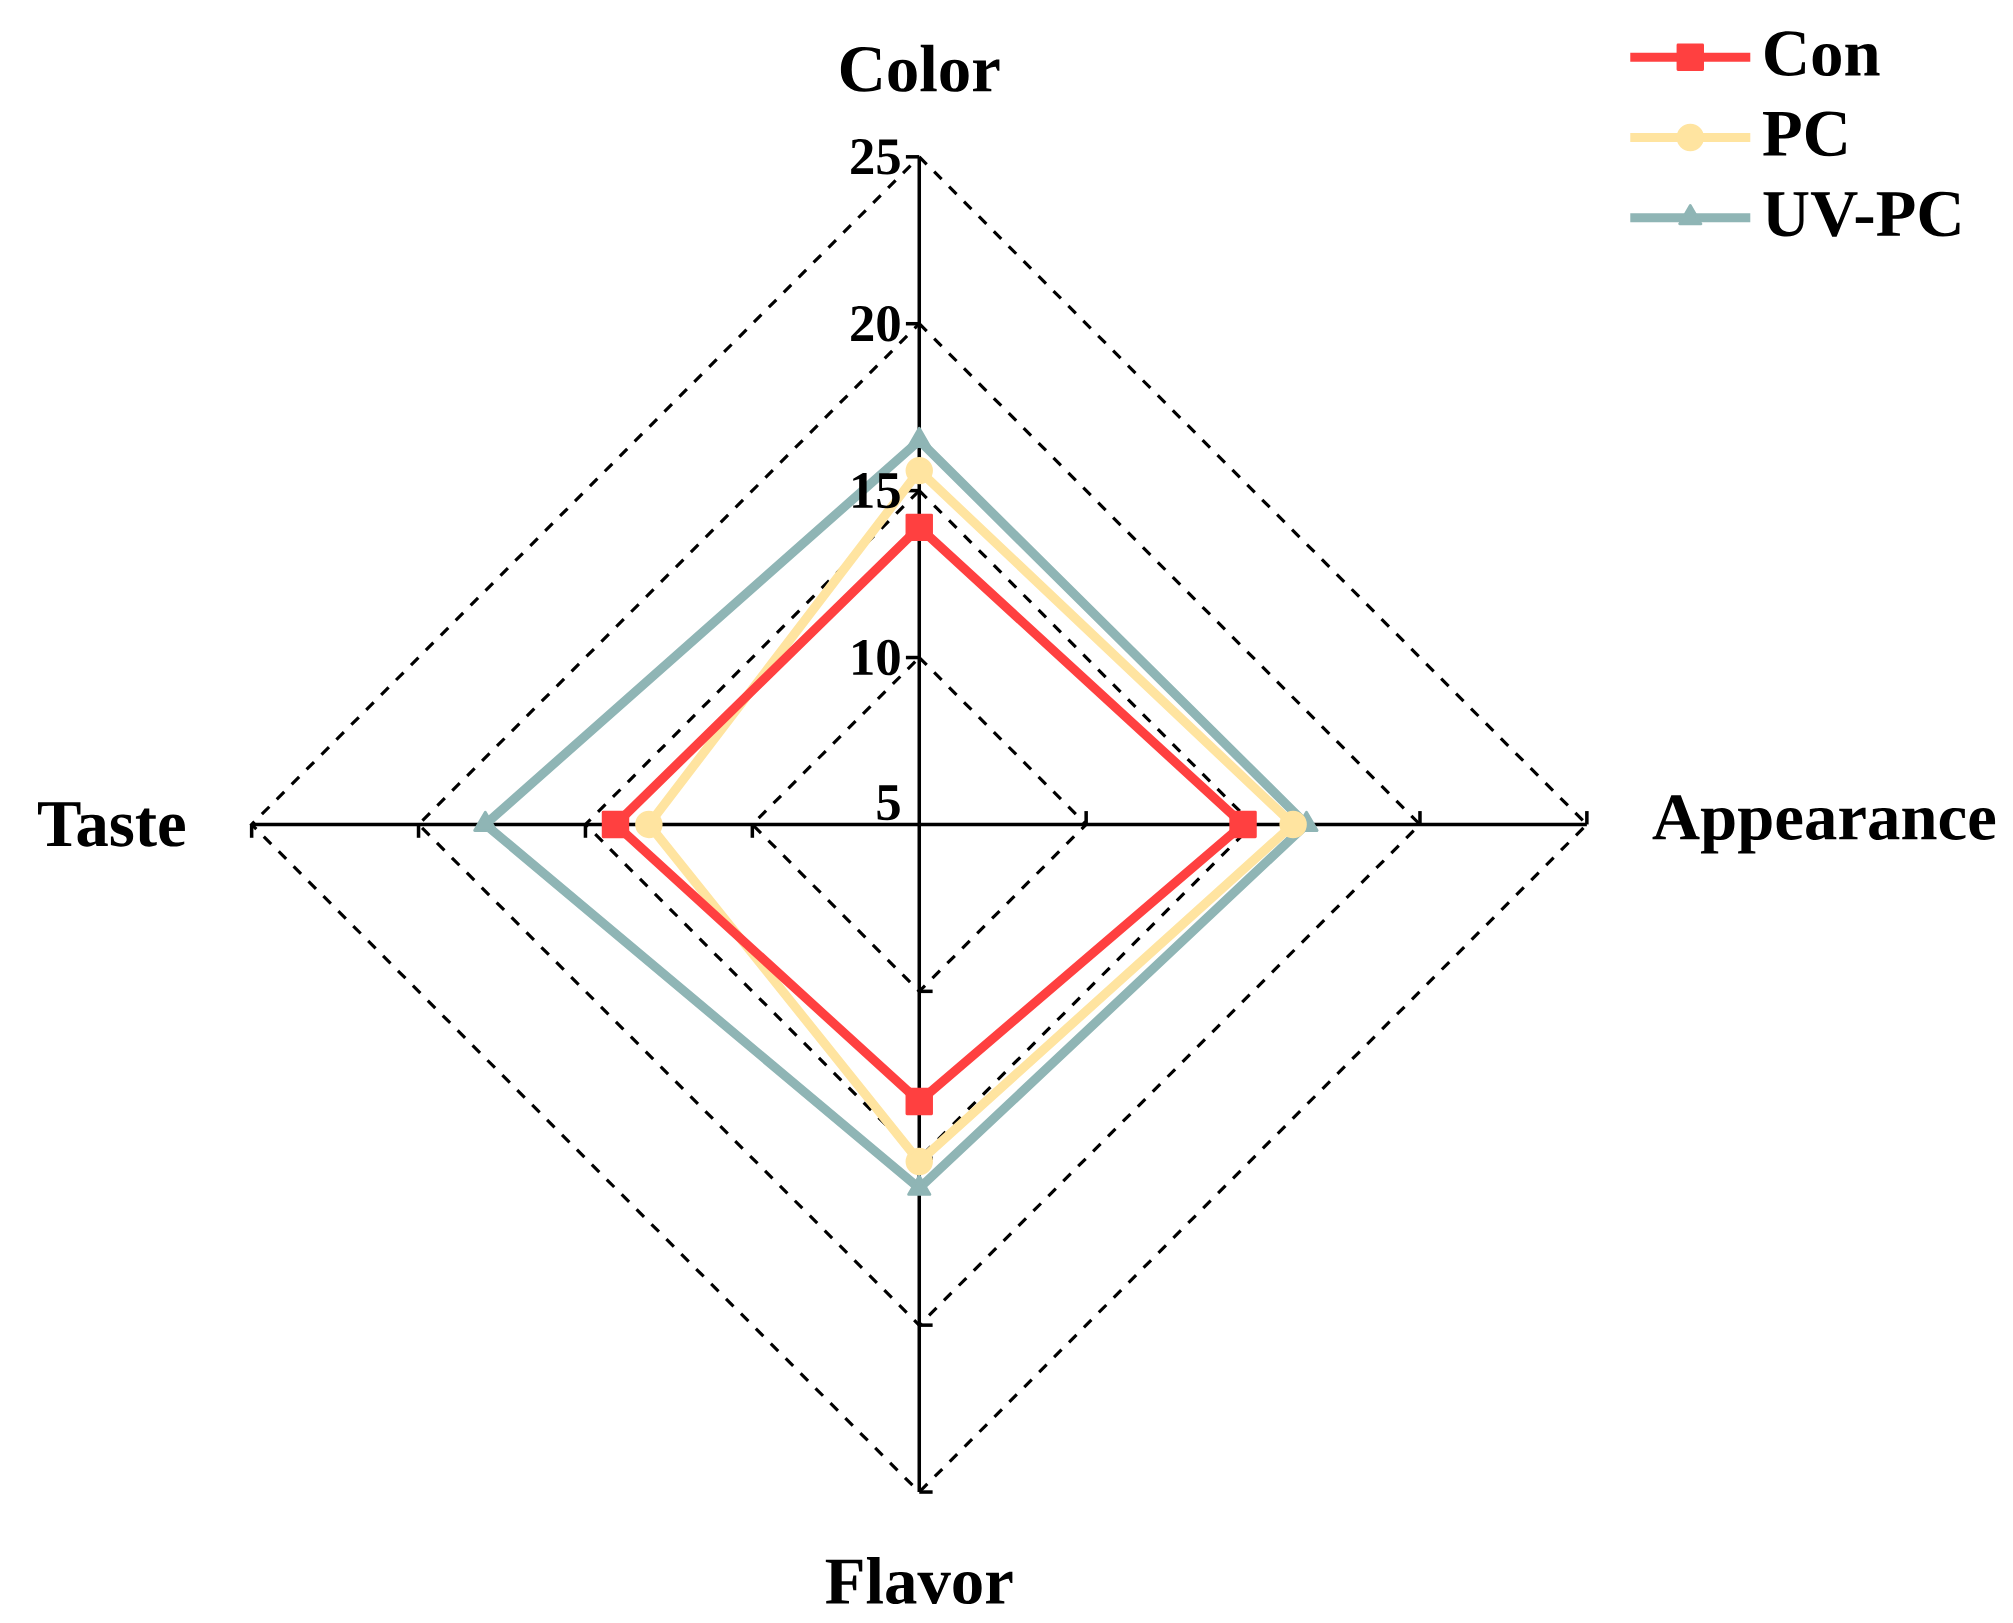 Image resolution: width=2013 pixels, height=1623 pixels. Describe the element at coordinates (111, 824) in the screenshot. I see `spoke-label: Taste` at that location.